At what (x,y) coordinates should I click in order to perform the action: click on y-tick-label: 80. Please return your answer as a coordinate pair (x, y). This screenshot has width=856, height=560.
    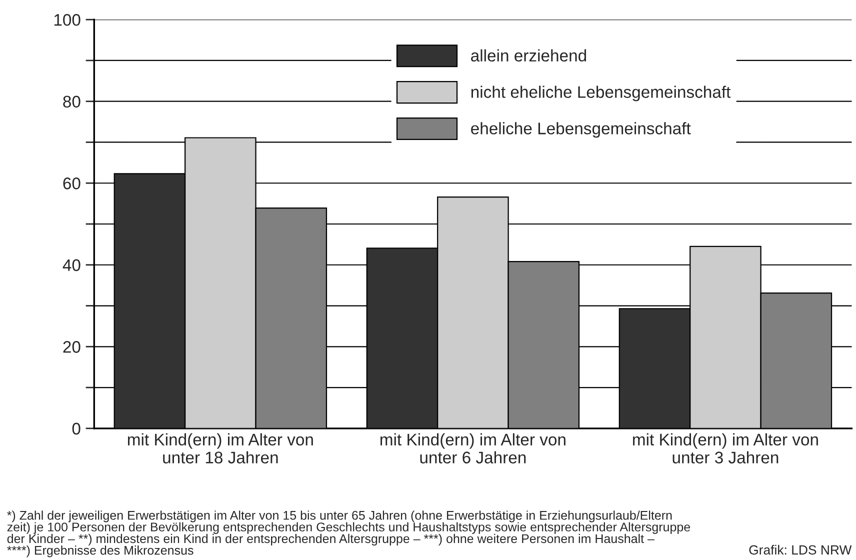
    Looking at the image, I should click on (71, 102).